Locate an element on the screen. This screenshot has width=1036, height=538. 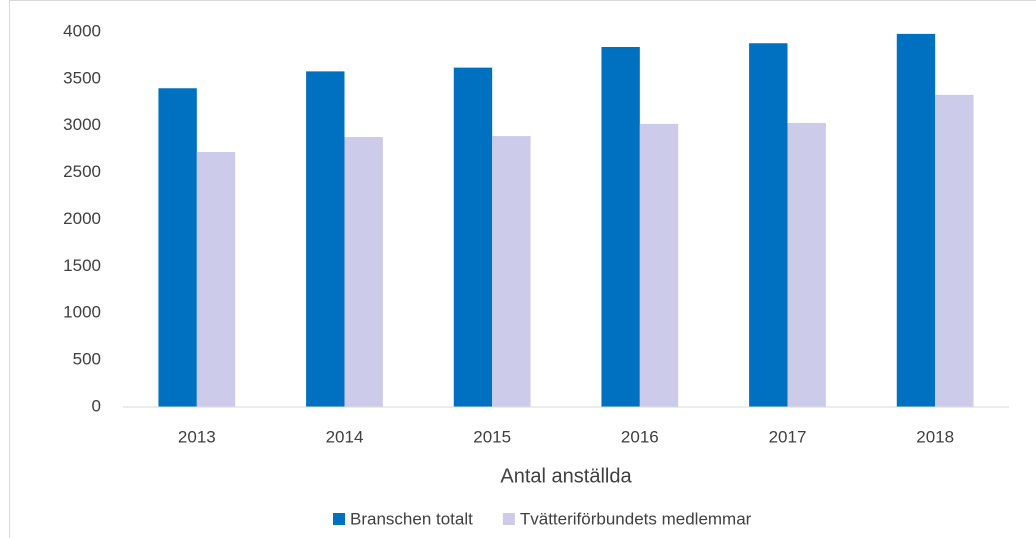
legend-label: Branschen totalt is located at coordinates (411, 518).